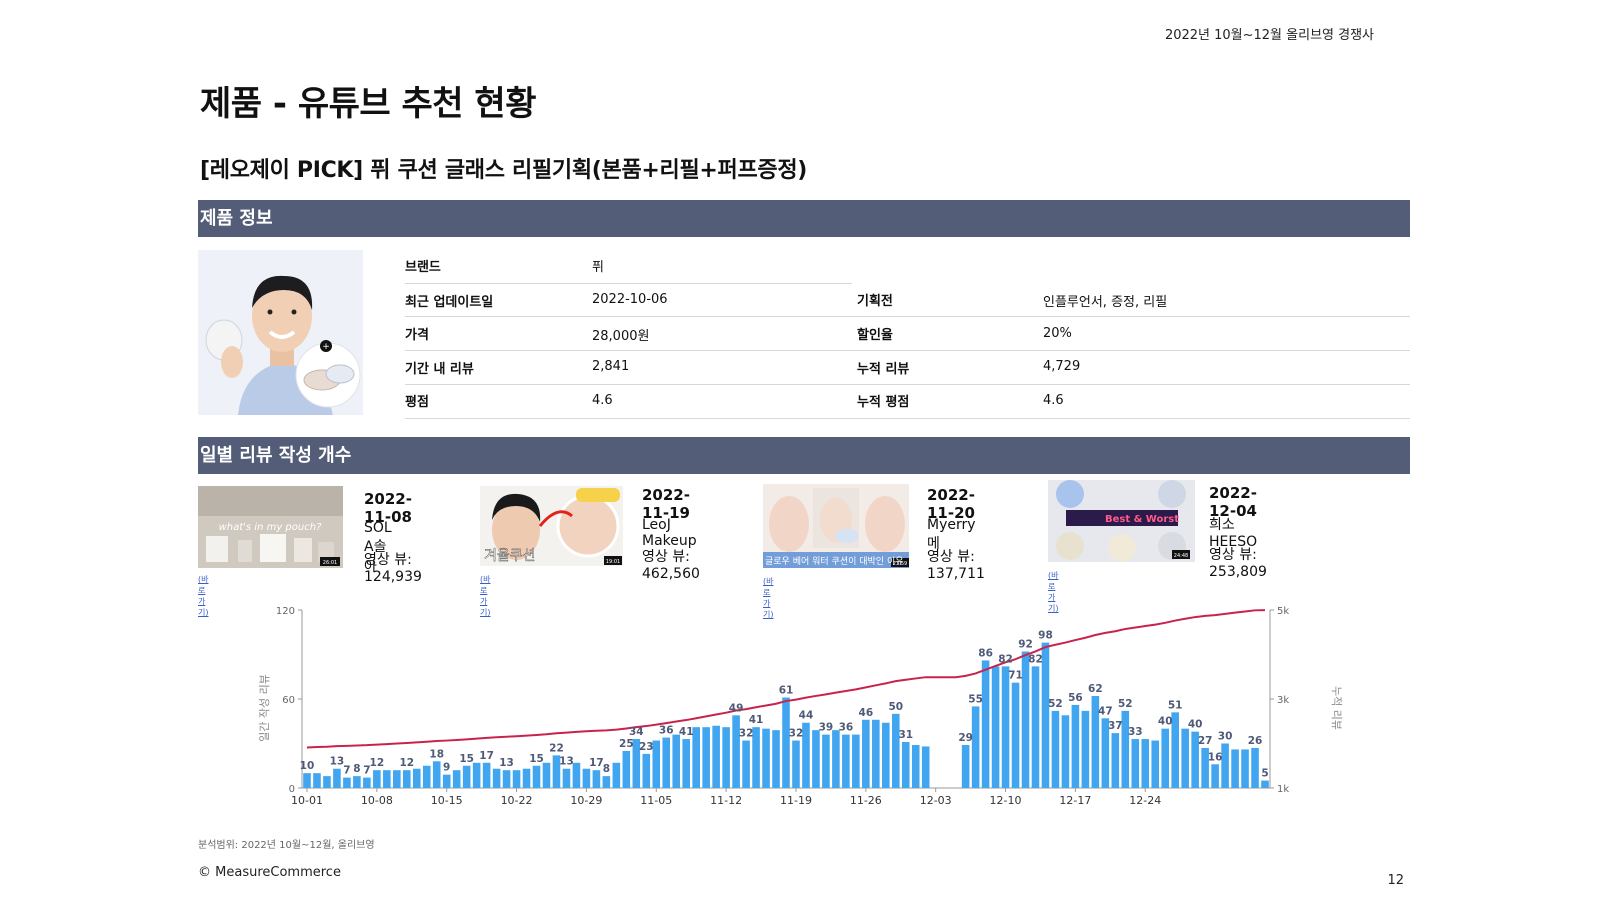  I want to click on video-thumb-text-1: what's in my pouch?, so click(270, 527).